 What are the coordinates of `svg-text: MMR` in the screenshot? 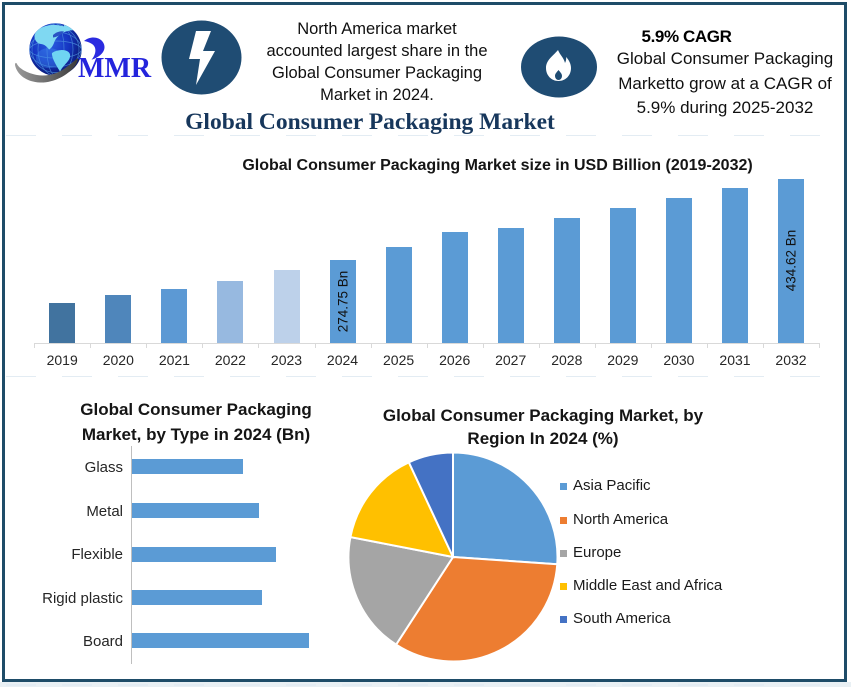 It's located at (115, 68).